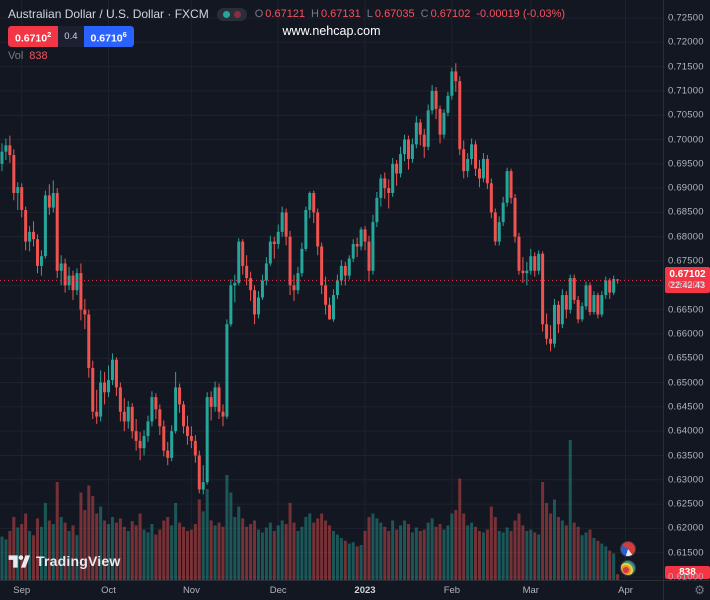 The width and height of the screenshot is (710, 600). What do you see at coordinates (231, 14) in the screenshot?
I see `status-pill` at bounding box center [231, 14].